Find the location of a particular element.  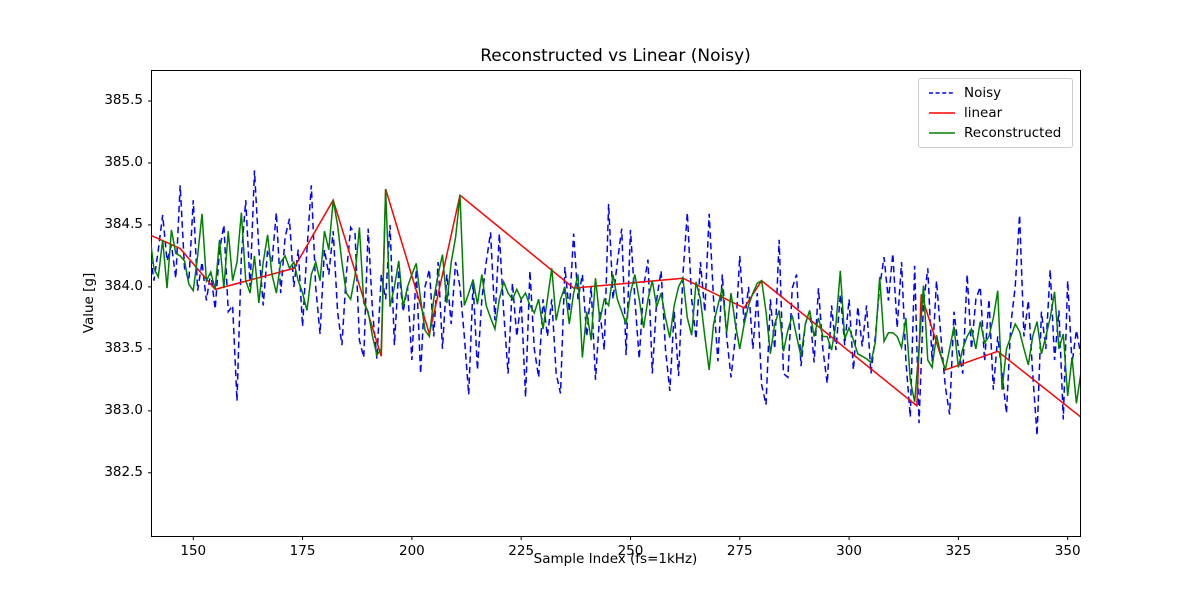

x-tick-label: 325 is located at coordinates (958, 551).